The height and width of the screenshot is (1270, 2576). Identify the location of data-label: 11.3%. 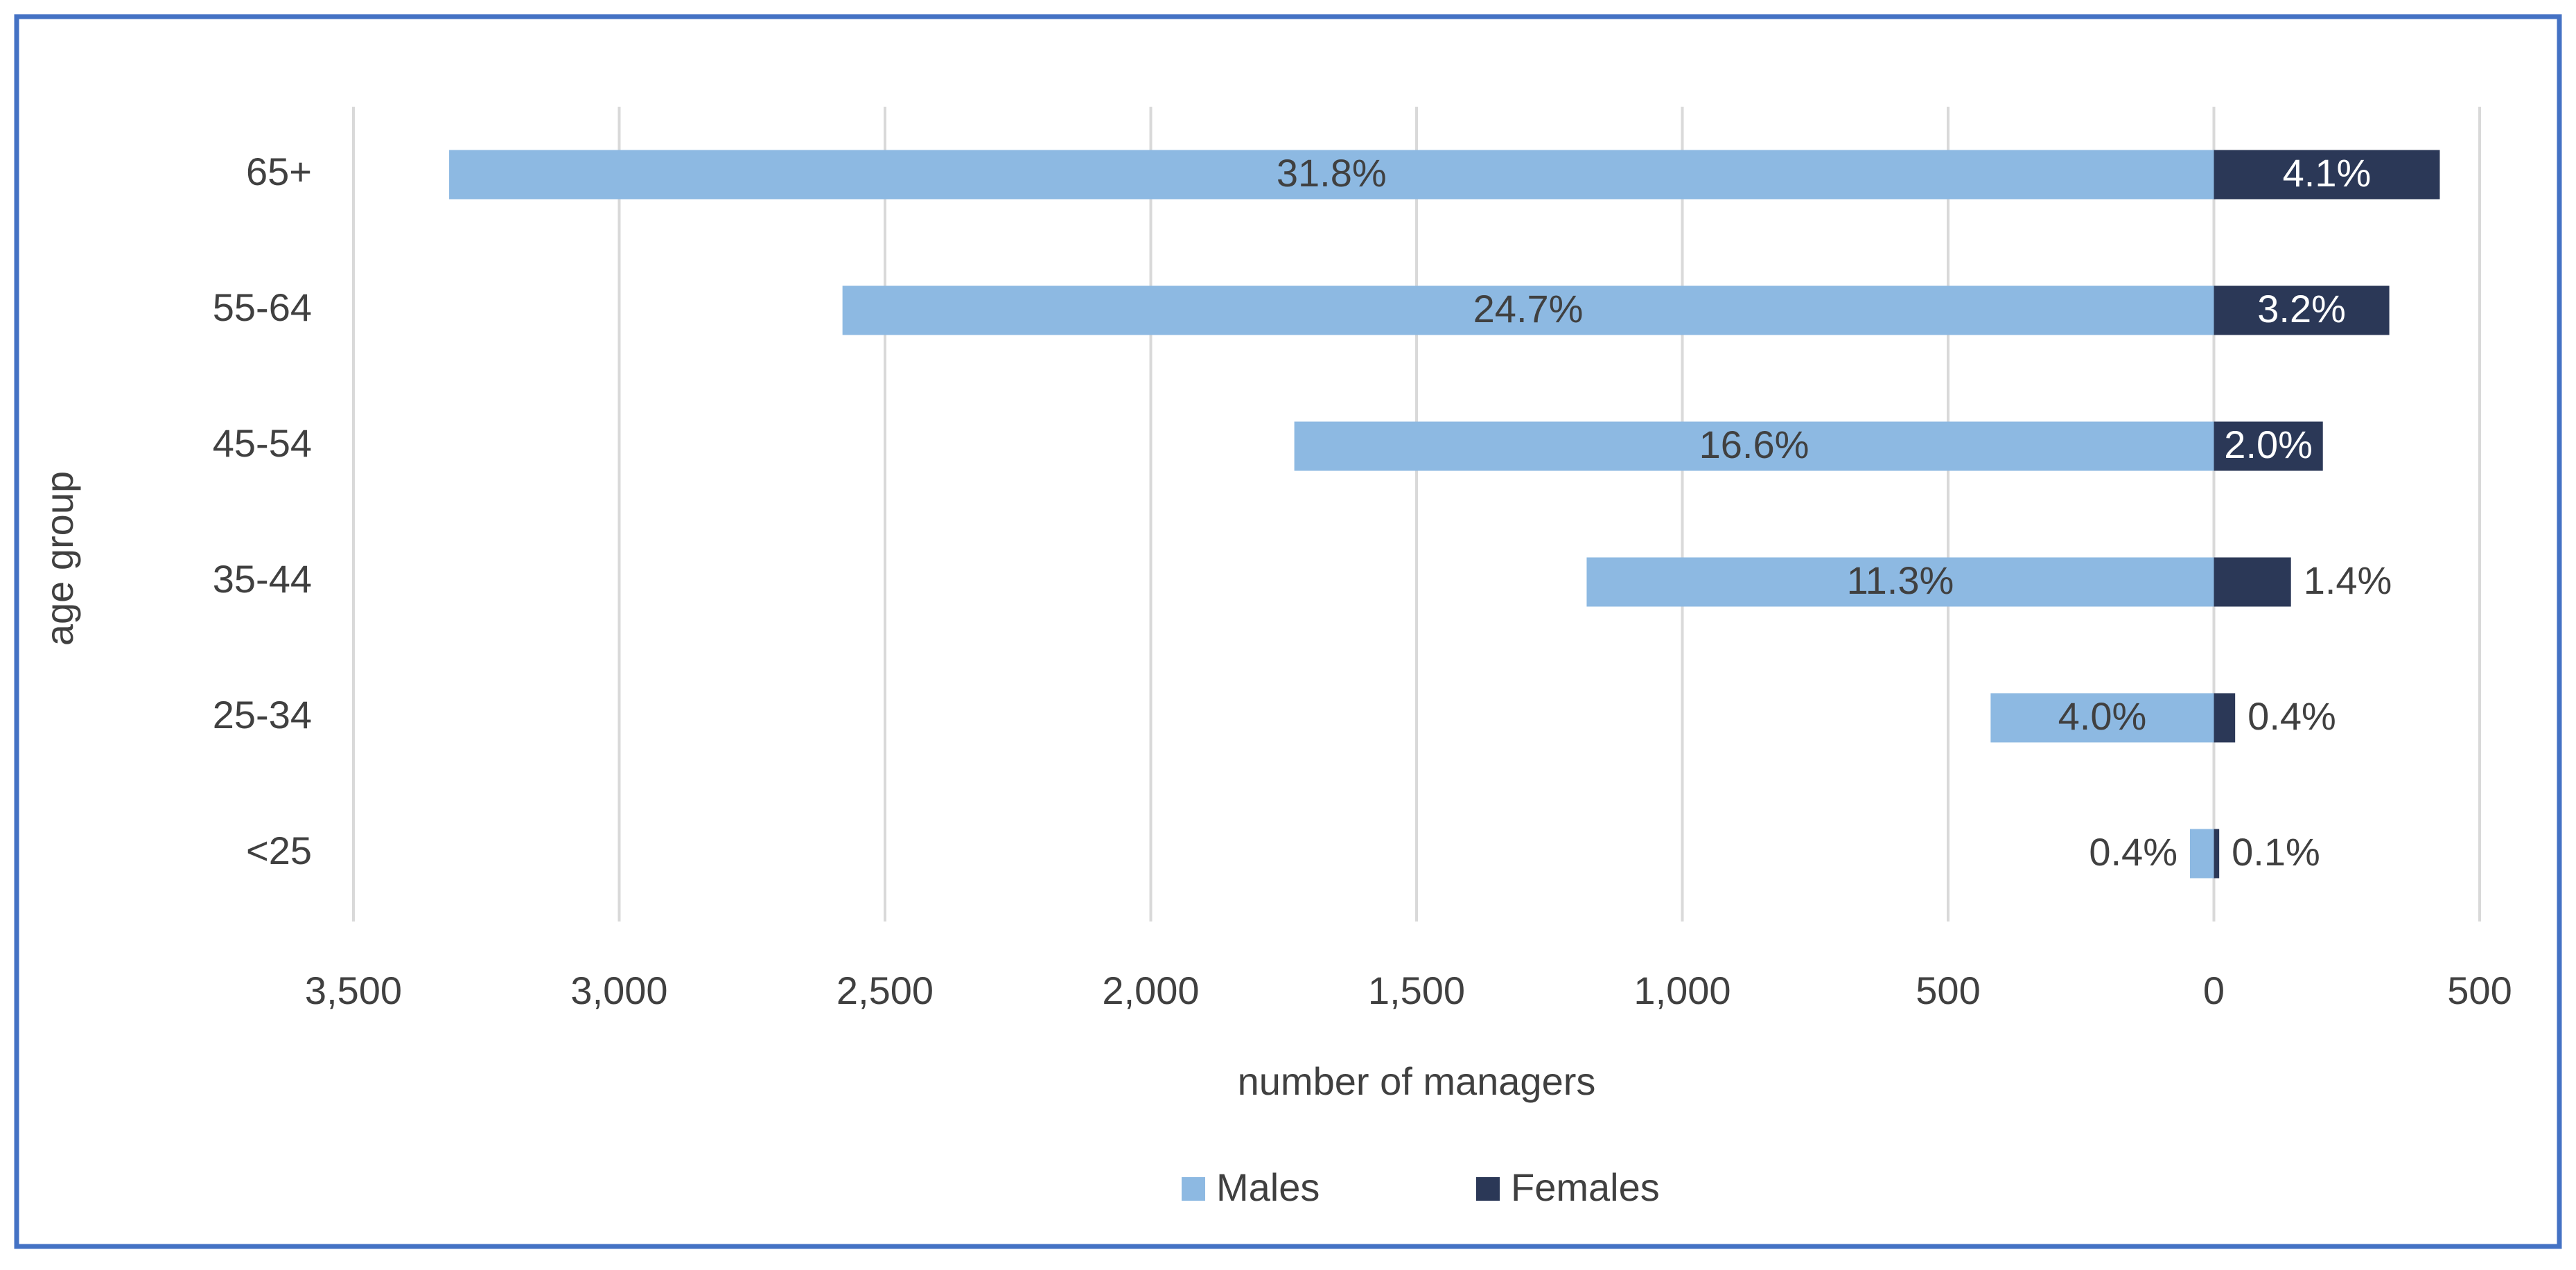
(1900, 580).